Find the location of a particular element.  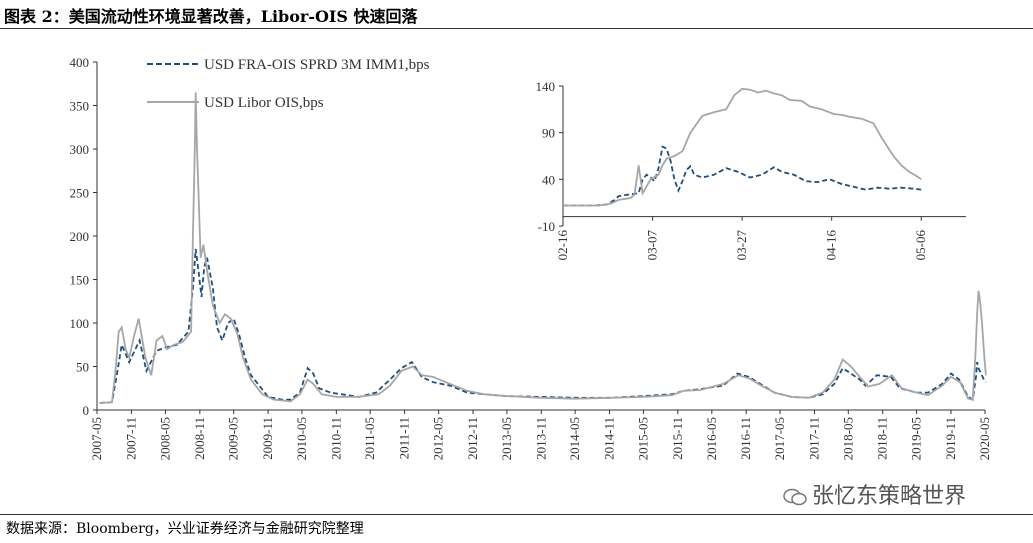

inset-x-tick-label: 05-06 is located at coordinates (920, 245).